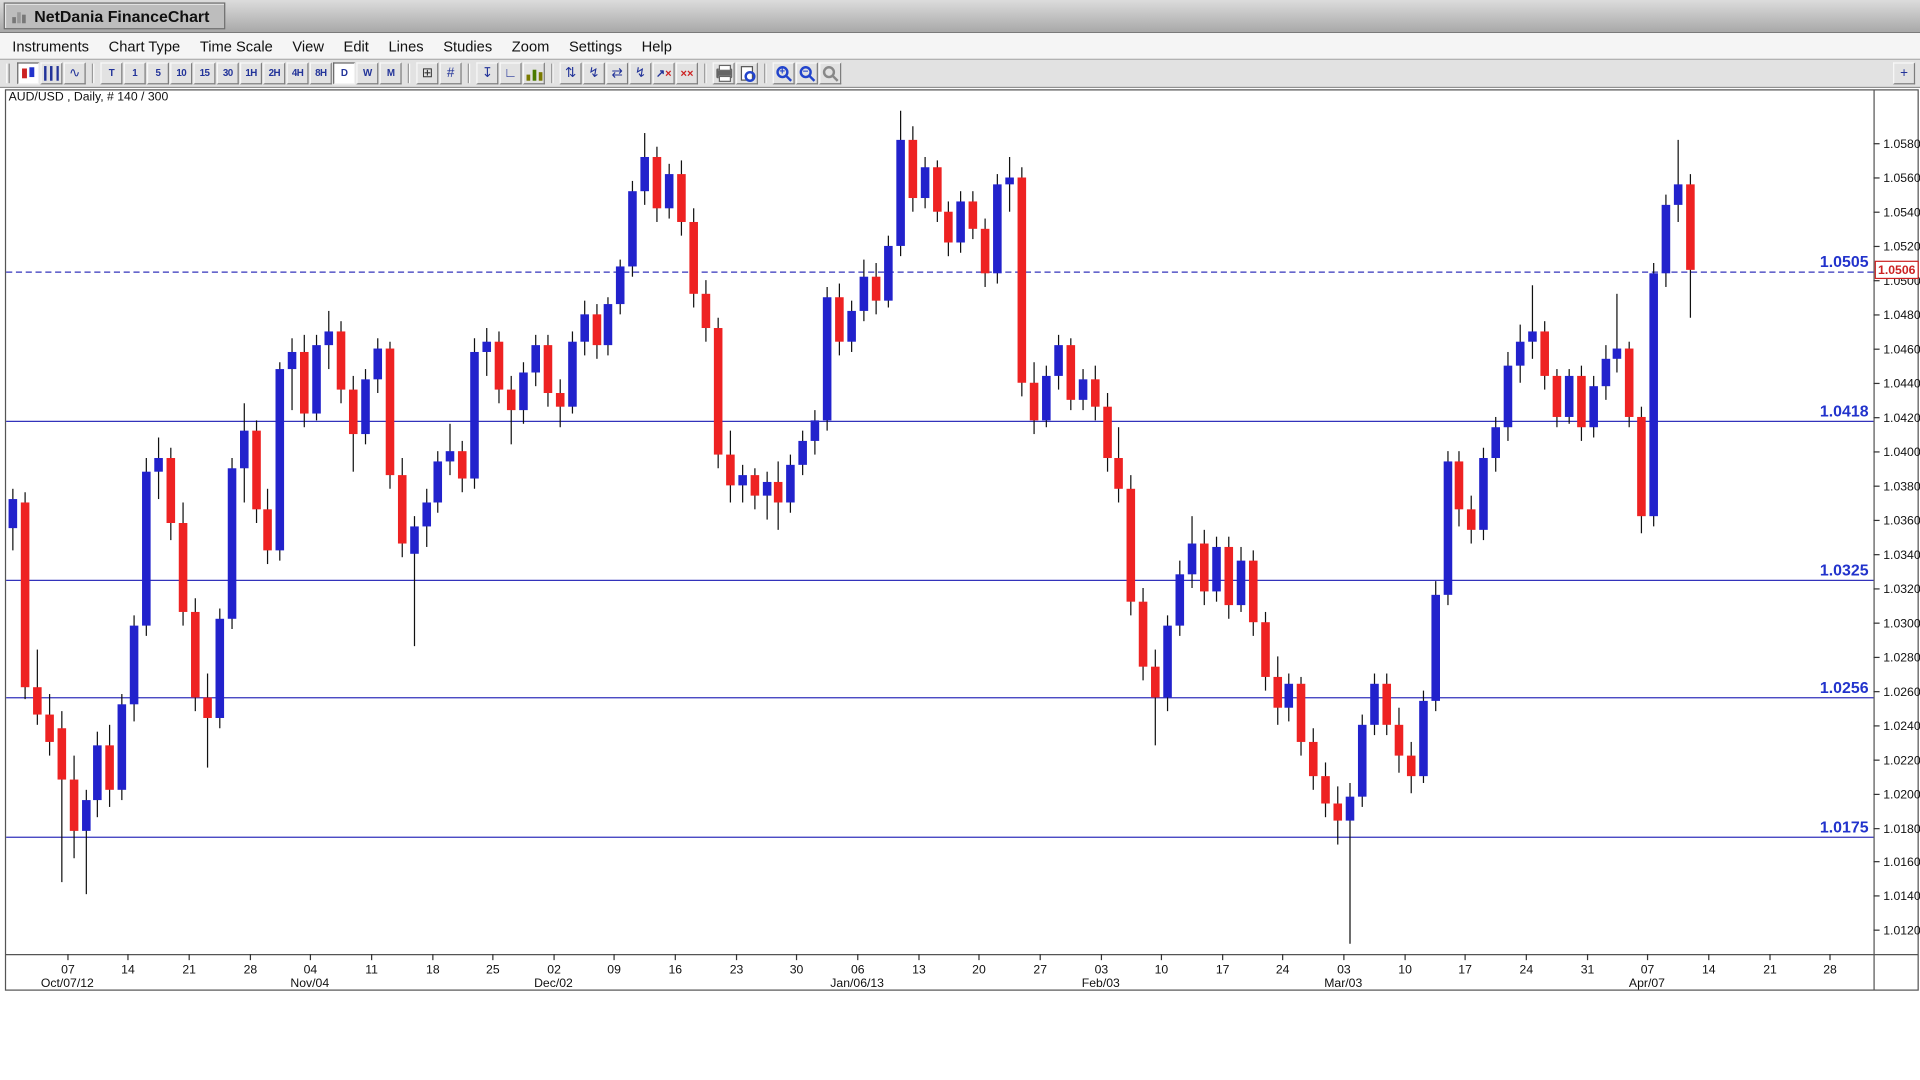 This screenshot has height=1080, width=1920. I want to click on toolbar: ∿ T 1 5 10 15 30 1H 2H 4H 8H D W M ⊞ # ↧ ∟ ⇅ ↯ ⇄ ↯ ↗ × × × +, so click(960, 74).